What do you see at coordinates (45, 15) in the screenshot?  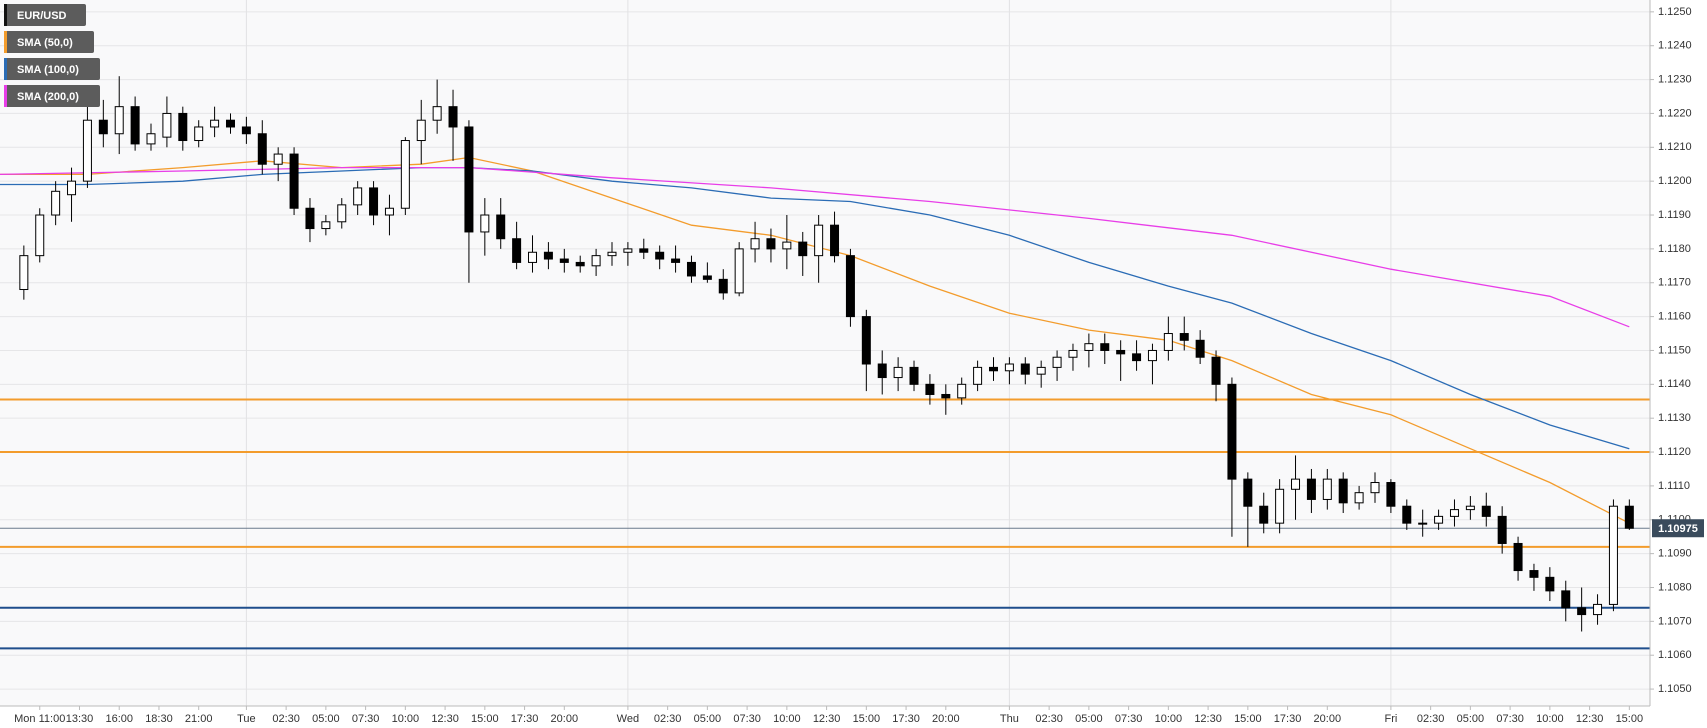 I see `legend-box` at bounding box center [45, 15].